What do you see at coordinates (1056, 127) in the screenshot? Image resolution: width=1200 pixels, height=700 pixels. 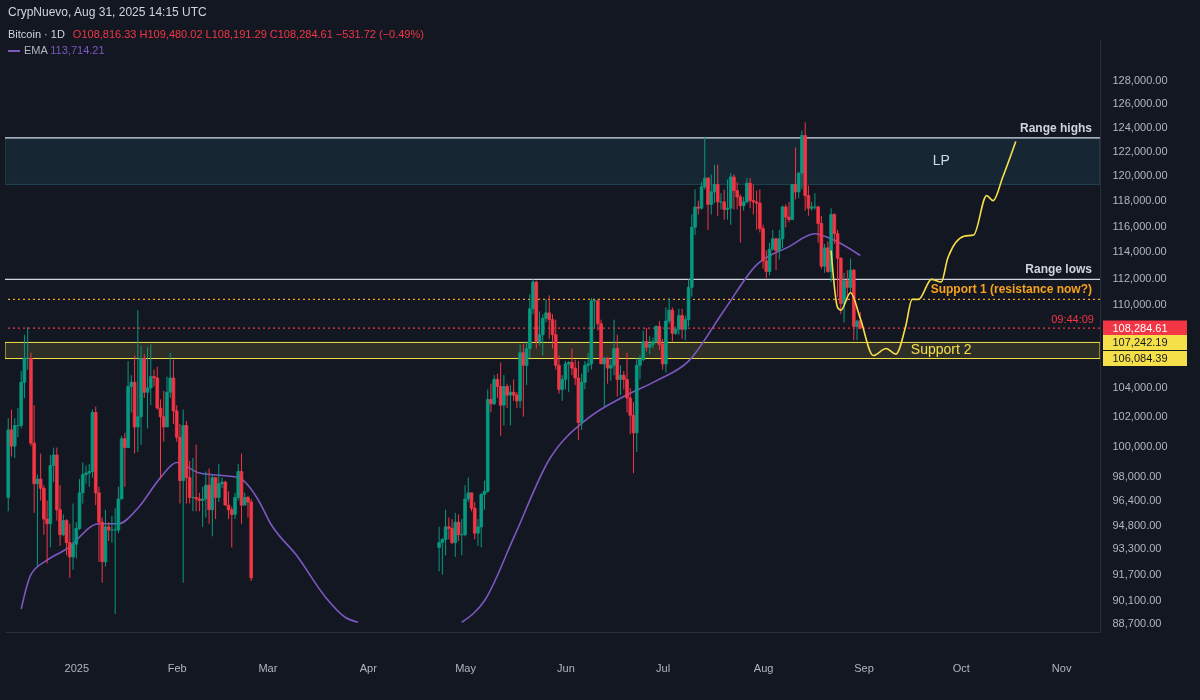 I see `ref-line-label: Range highs` at bounding box center [1056, 127].